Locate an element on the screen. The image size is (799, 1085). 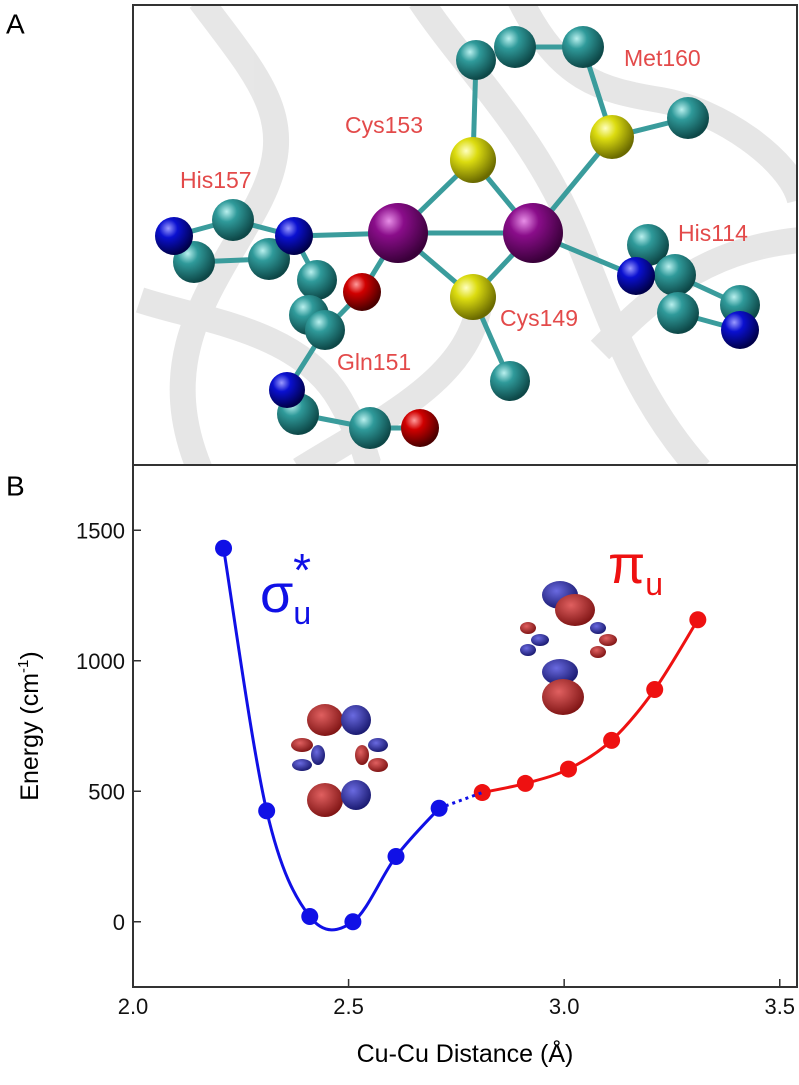
orbital-sigma is located at coordinates (339, 760).